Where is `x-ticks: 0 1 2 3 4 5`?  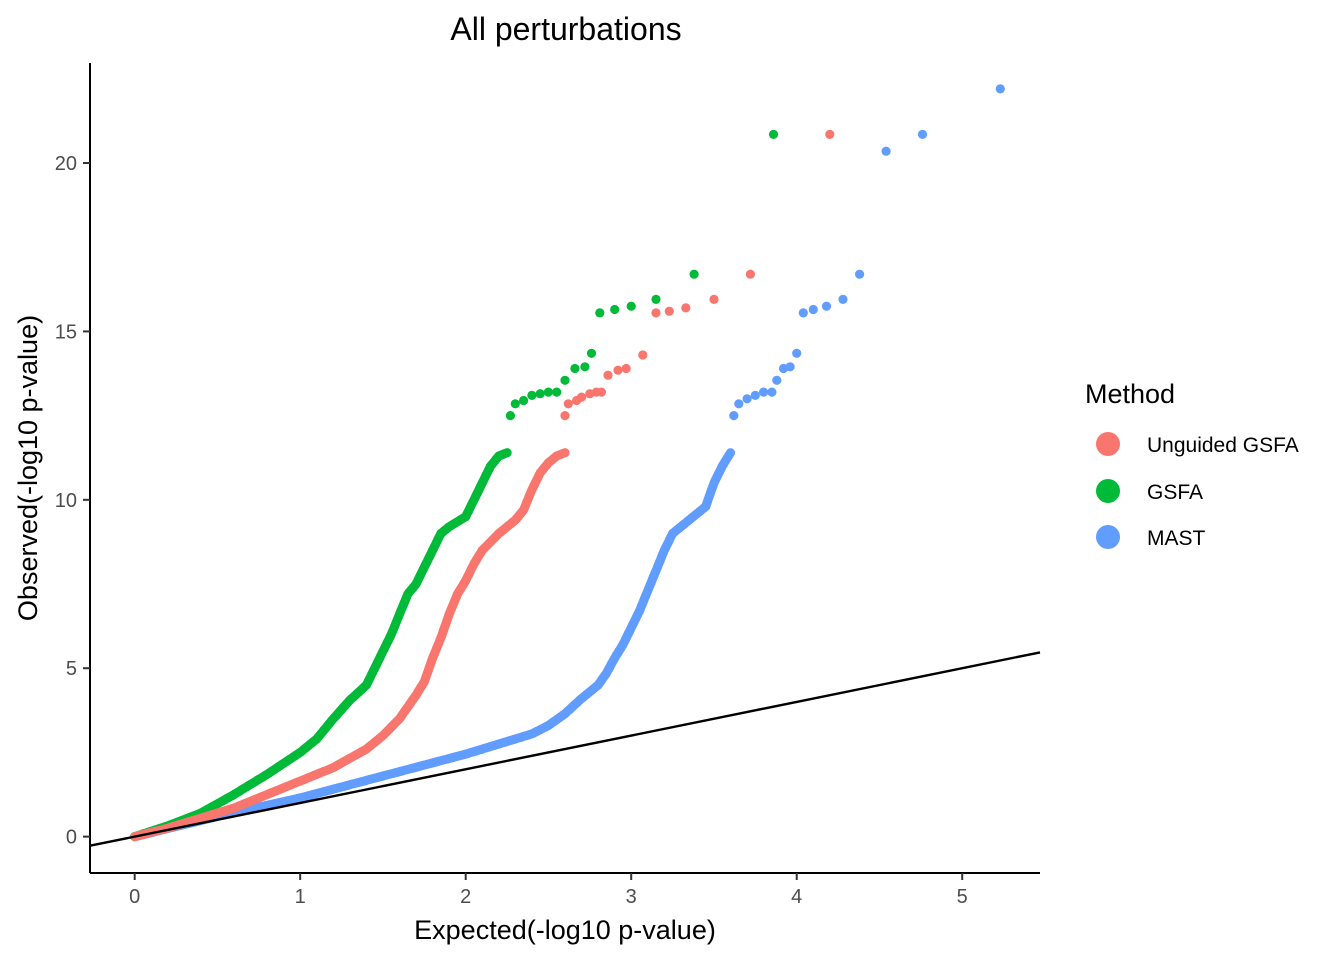
x-ticks: 0 1 2 3 4 5 is located at coordinates (548, 890).